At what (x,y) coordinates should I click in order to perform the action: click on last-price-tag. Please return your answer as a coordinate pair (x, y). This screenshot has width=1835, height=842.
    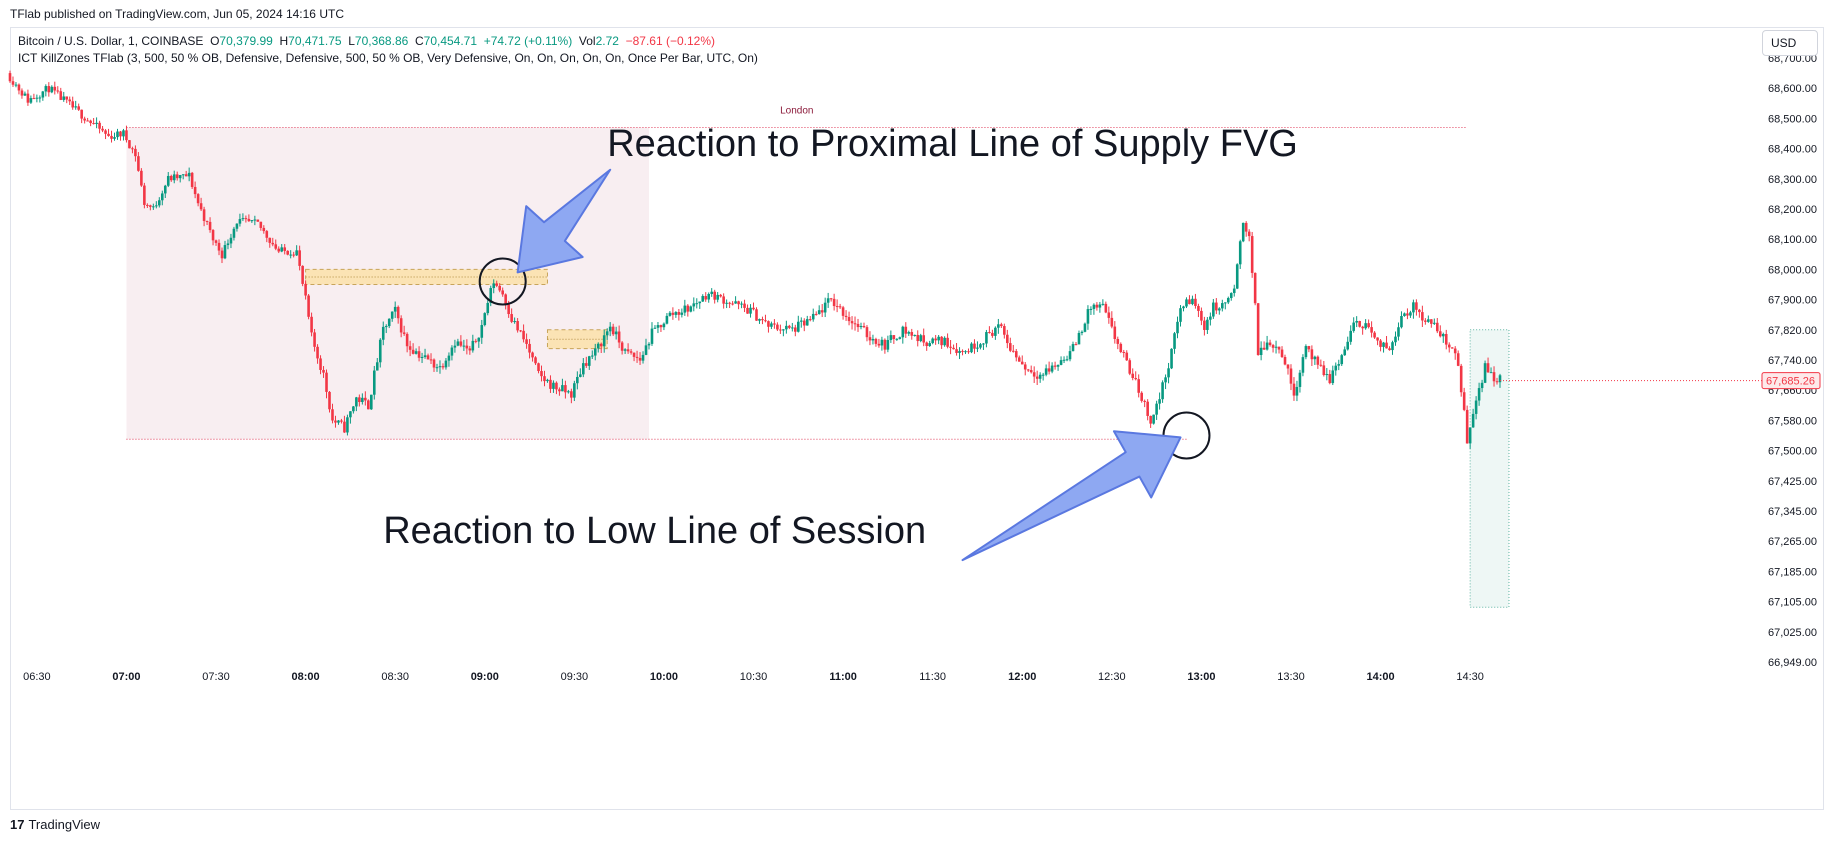
    Looking at the image, I should click on (1791, 381).